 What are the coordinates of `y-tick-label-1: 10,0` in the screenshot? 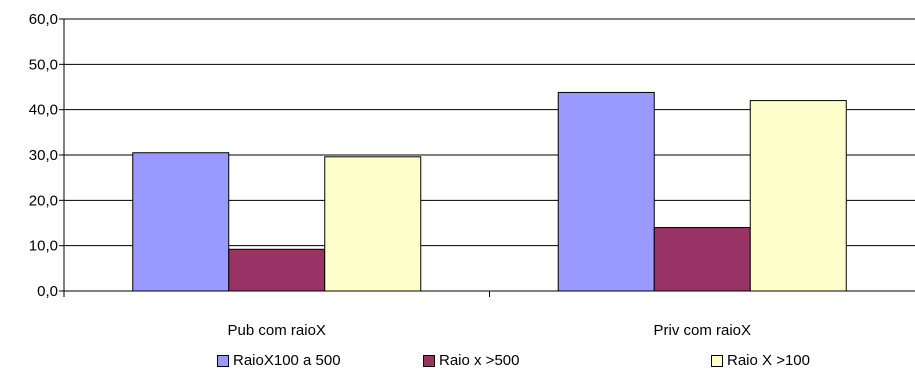 It's located at (43, 246).